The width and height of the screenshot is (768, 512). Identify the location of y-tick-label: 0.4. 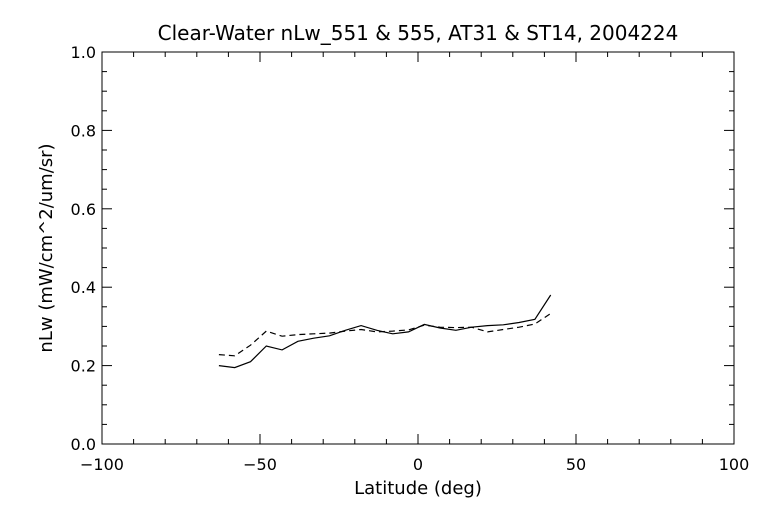
(83, 287).